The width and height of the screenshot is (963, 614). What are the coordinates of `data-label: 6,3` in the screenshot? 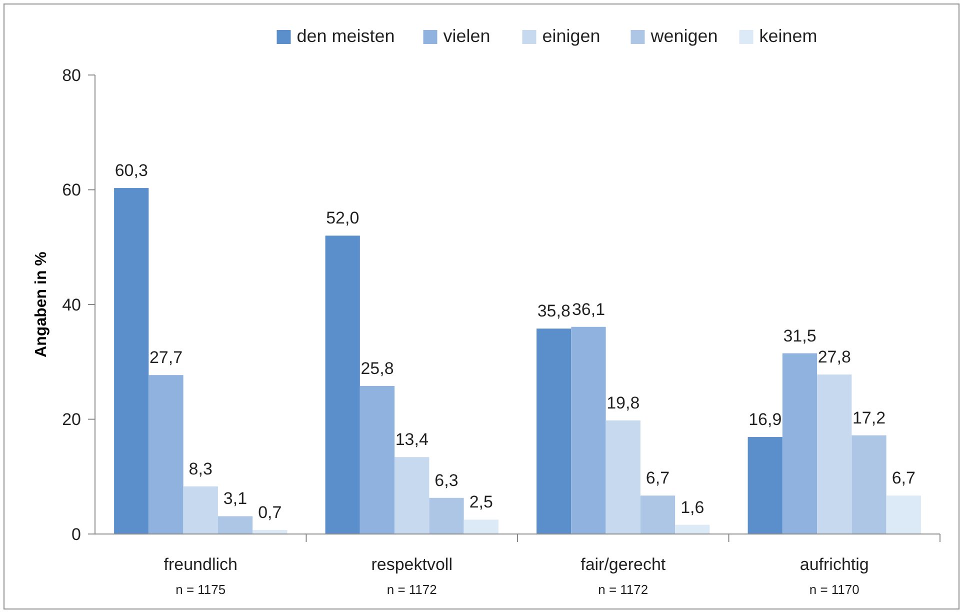 It's located at (446, 480).